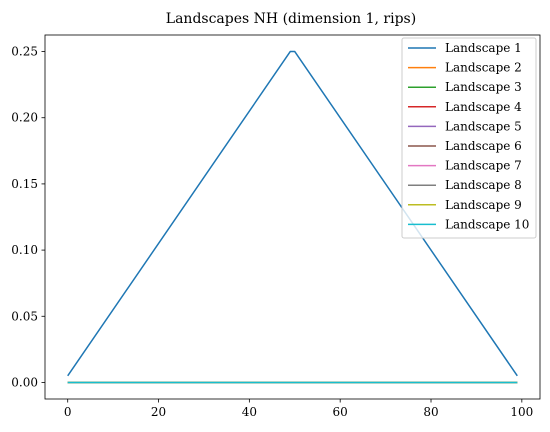 The height and width of the screenshot is (432, 550). What do you see at coordinates (483, 107) in the screenshot?
I see `legend-label: Landscape 4` at bounding box center [483, 107].